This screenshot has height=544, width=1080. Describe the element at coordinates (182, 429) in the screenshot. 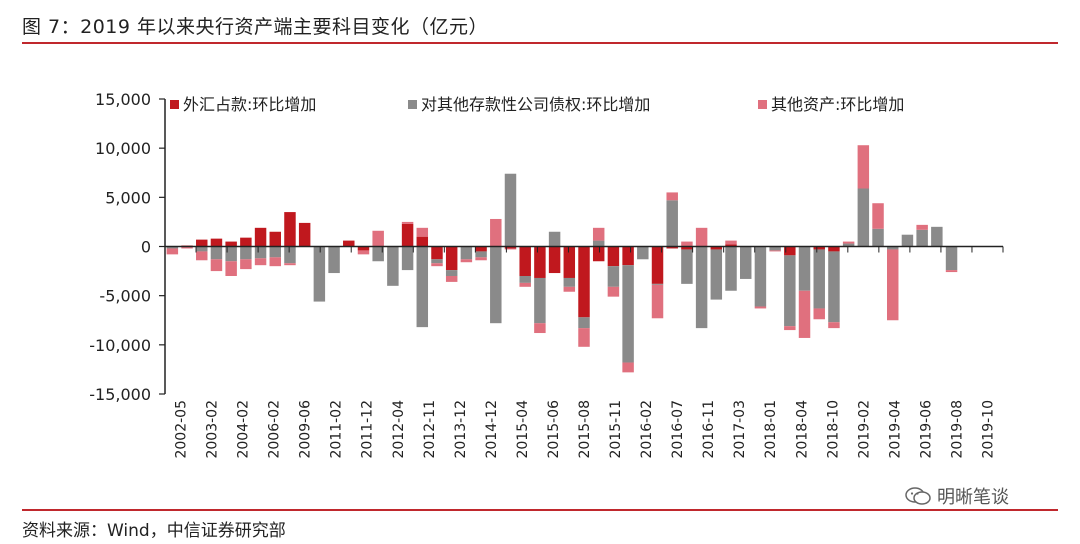

I see `x-tick-label: 2002-05` at that location.